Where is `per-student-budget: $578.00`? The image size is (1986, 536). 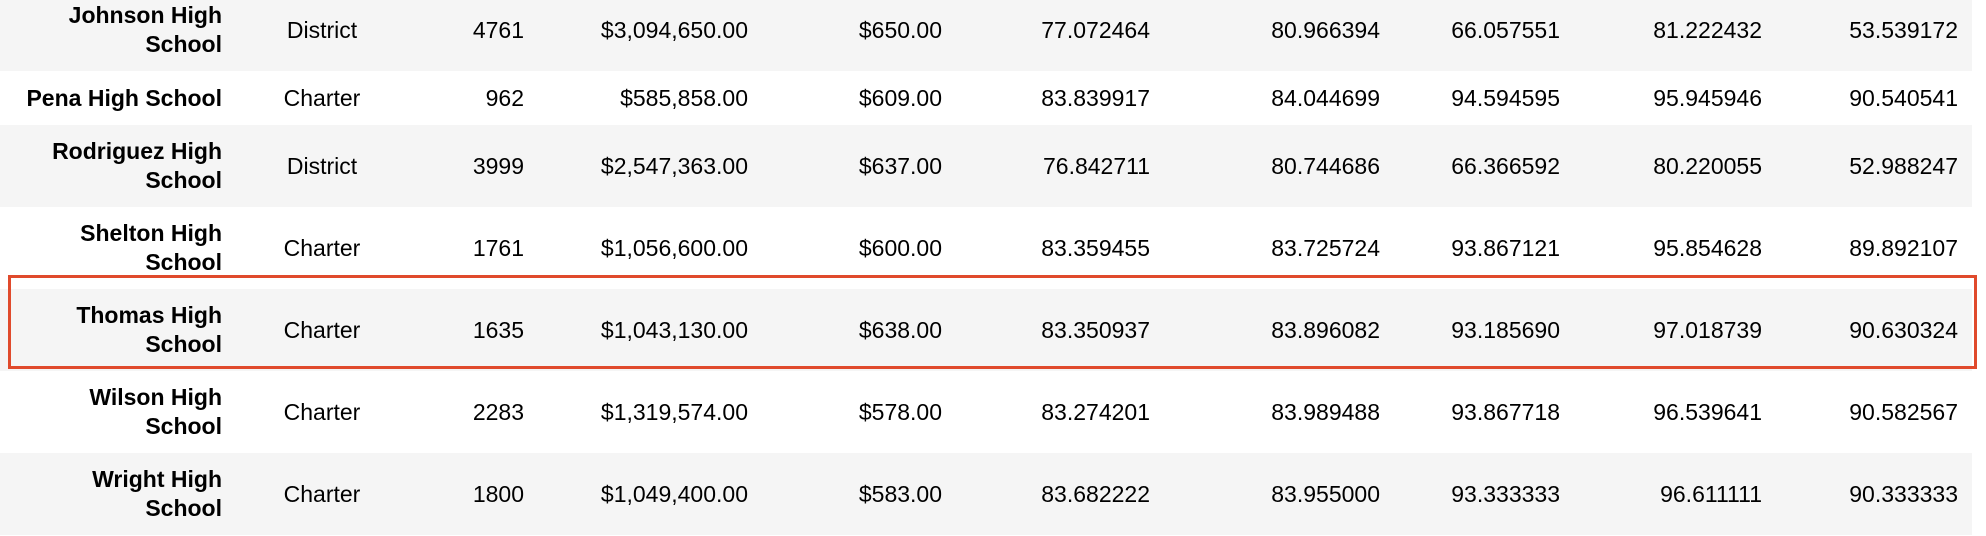 per-student-budget: $578.00 is located at coordinates (900, 411).